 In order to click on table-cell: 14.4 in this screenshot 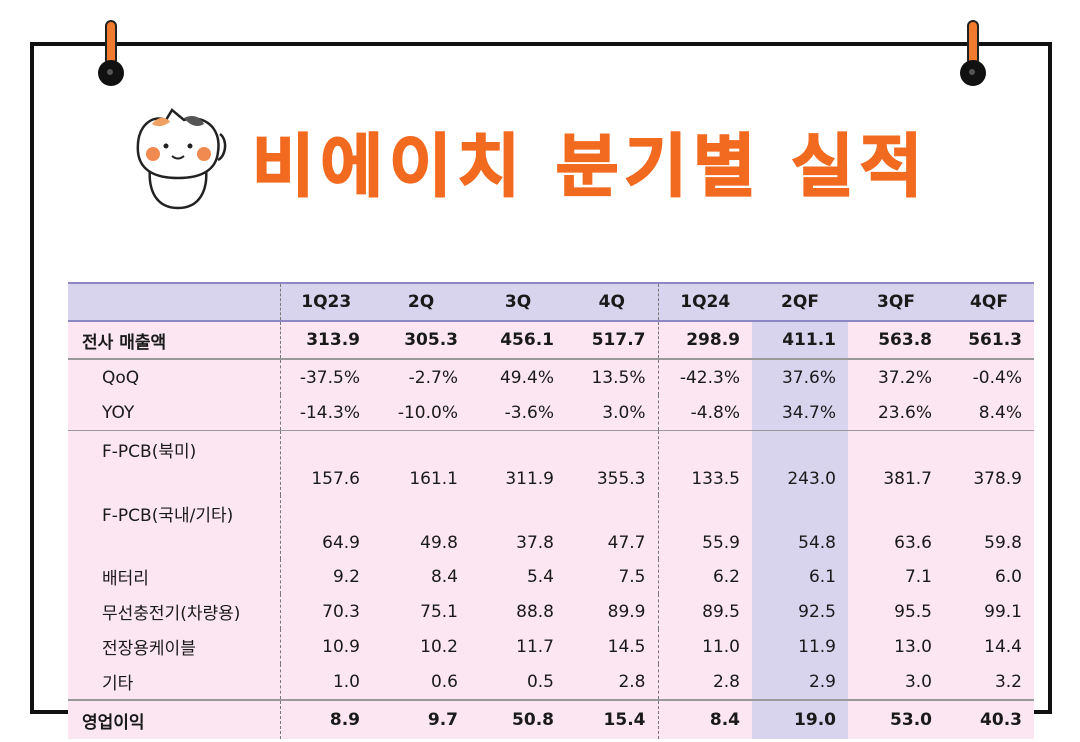, I will do `click(989, 646)`.